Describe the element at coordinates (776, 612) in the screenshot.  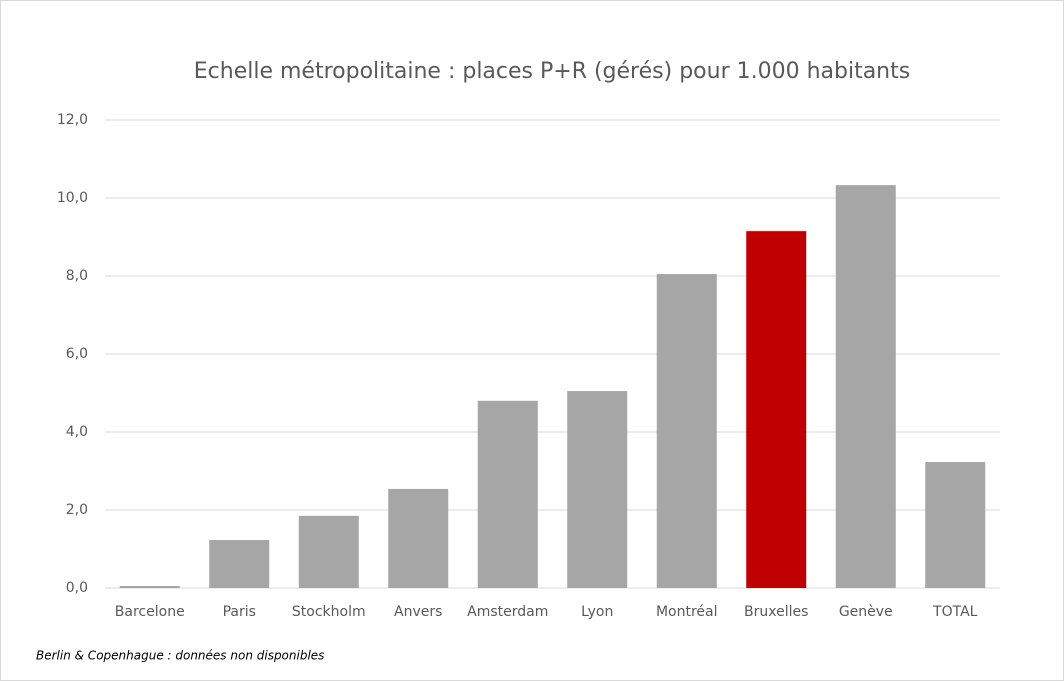
I see `x-tick-label: Bruxelles` at that location.